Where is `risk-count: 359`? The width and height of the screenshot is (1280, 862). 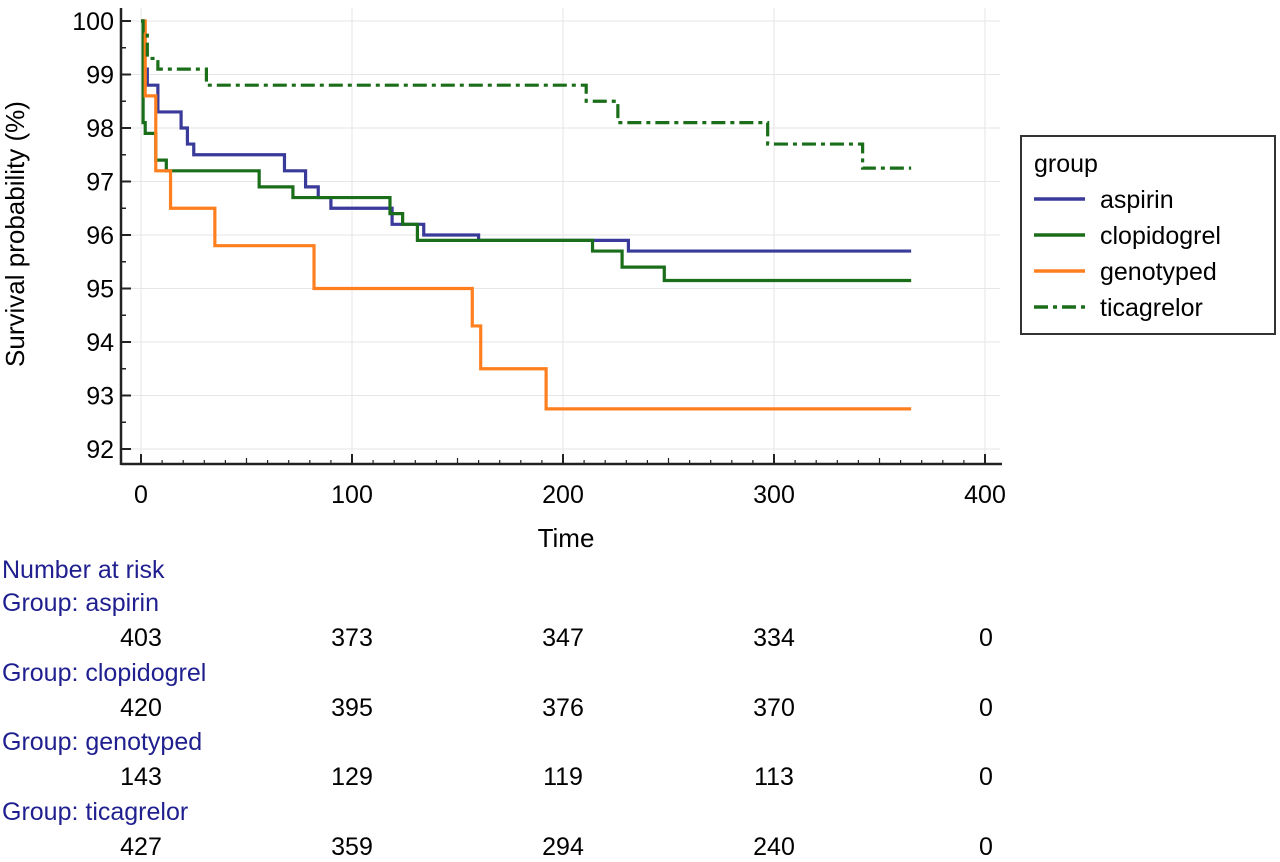
risk-count: 359 is located at coordinates (352, 846).